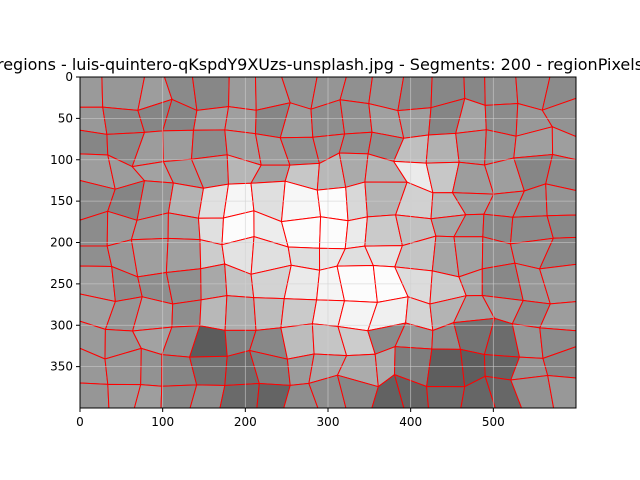  What do you see at coordinates (69, 77) in the screenshot?
I see `y-tick-label: 0` at bounding box center [69, 77].